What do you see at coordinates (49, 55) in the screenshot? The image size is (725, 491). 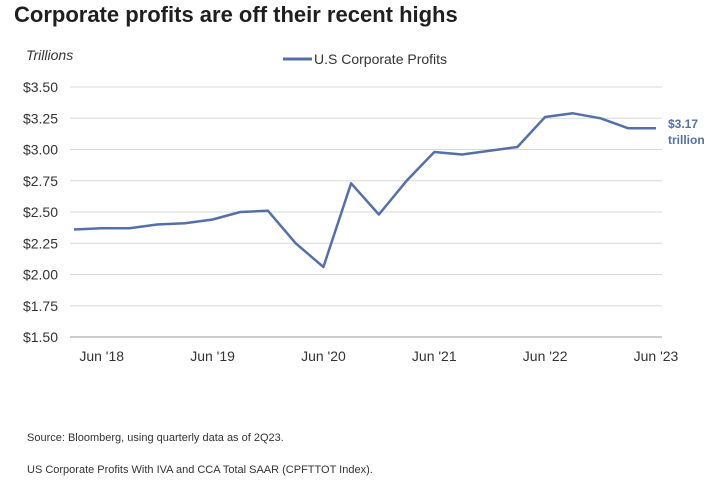 I see `y-axis-label: Trillions` at bounding box center [49, 55].